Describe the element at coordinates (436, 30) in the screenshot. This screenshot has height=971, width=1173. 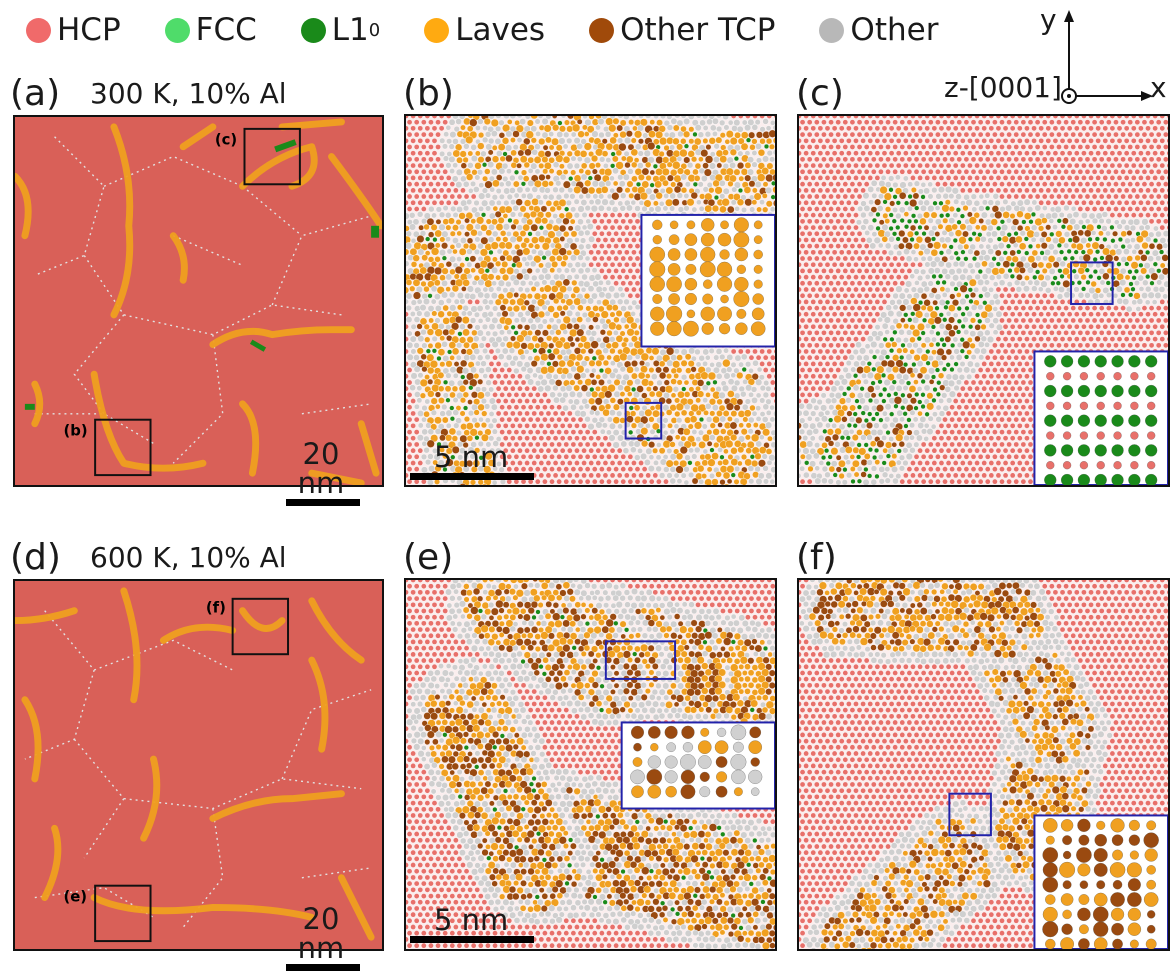
I see `legend-dot-laves` at that location.